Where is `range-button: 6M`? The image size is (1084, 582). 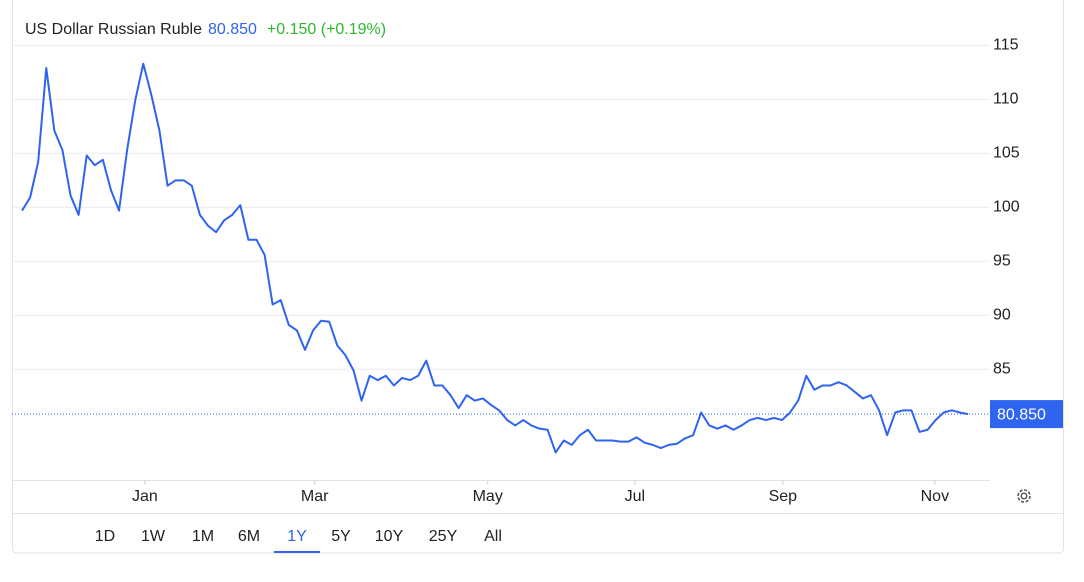 range-button: 6M is located at coordinates (249, 536).